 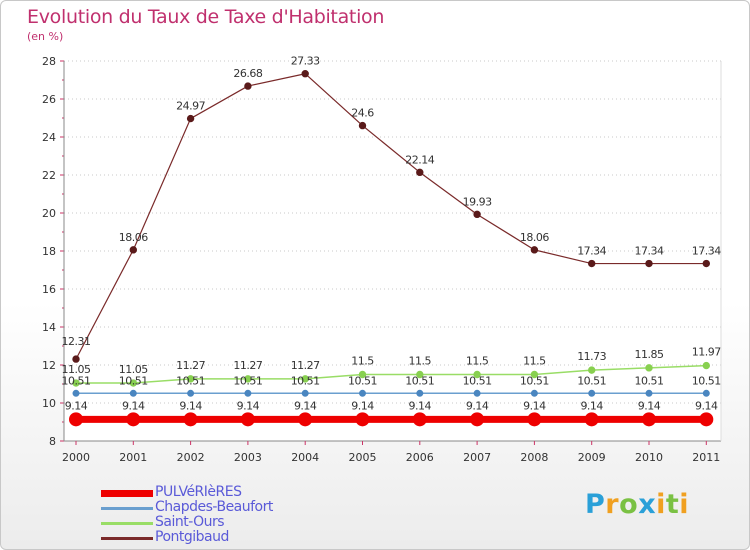 What do you see at coordinates (133, 457) in the screenshot?
I see `x-tick-label: 2001` at bounding box center [133, 457].